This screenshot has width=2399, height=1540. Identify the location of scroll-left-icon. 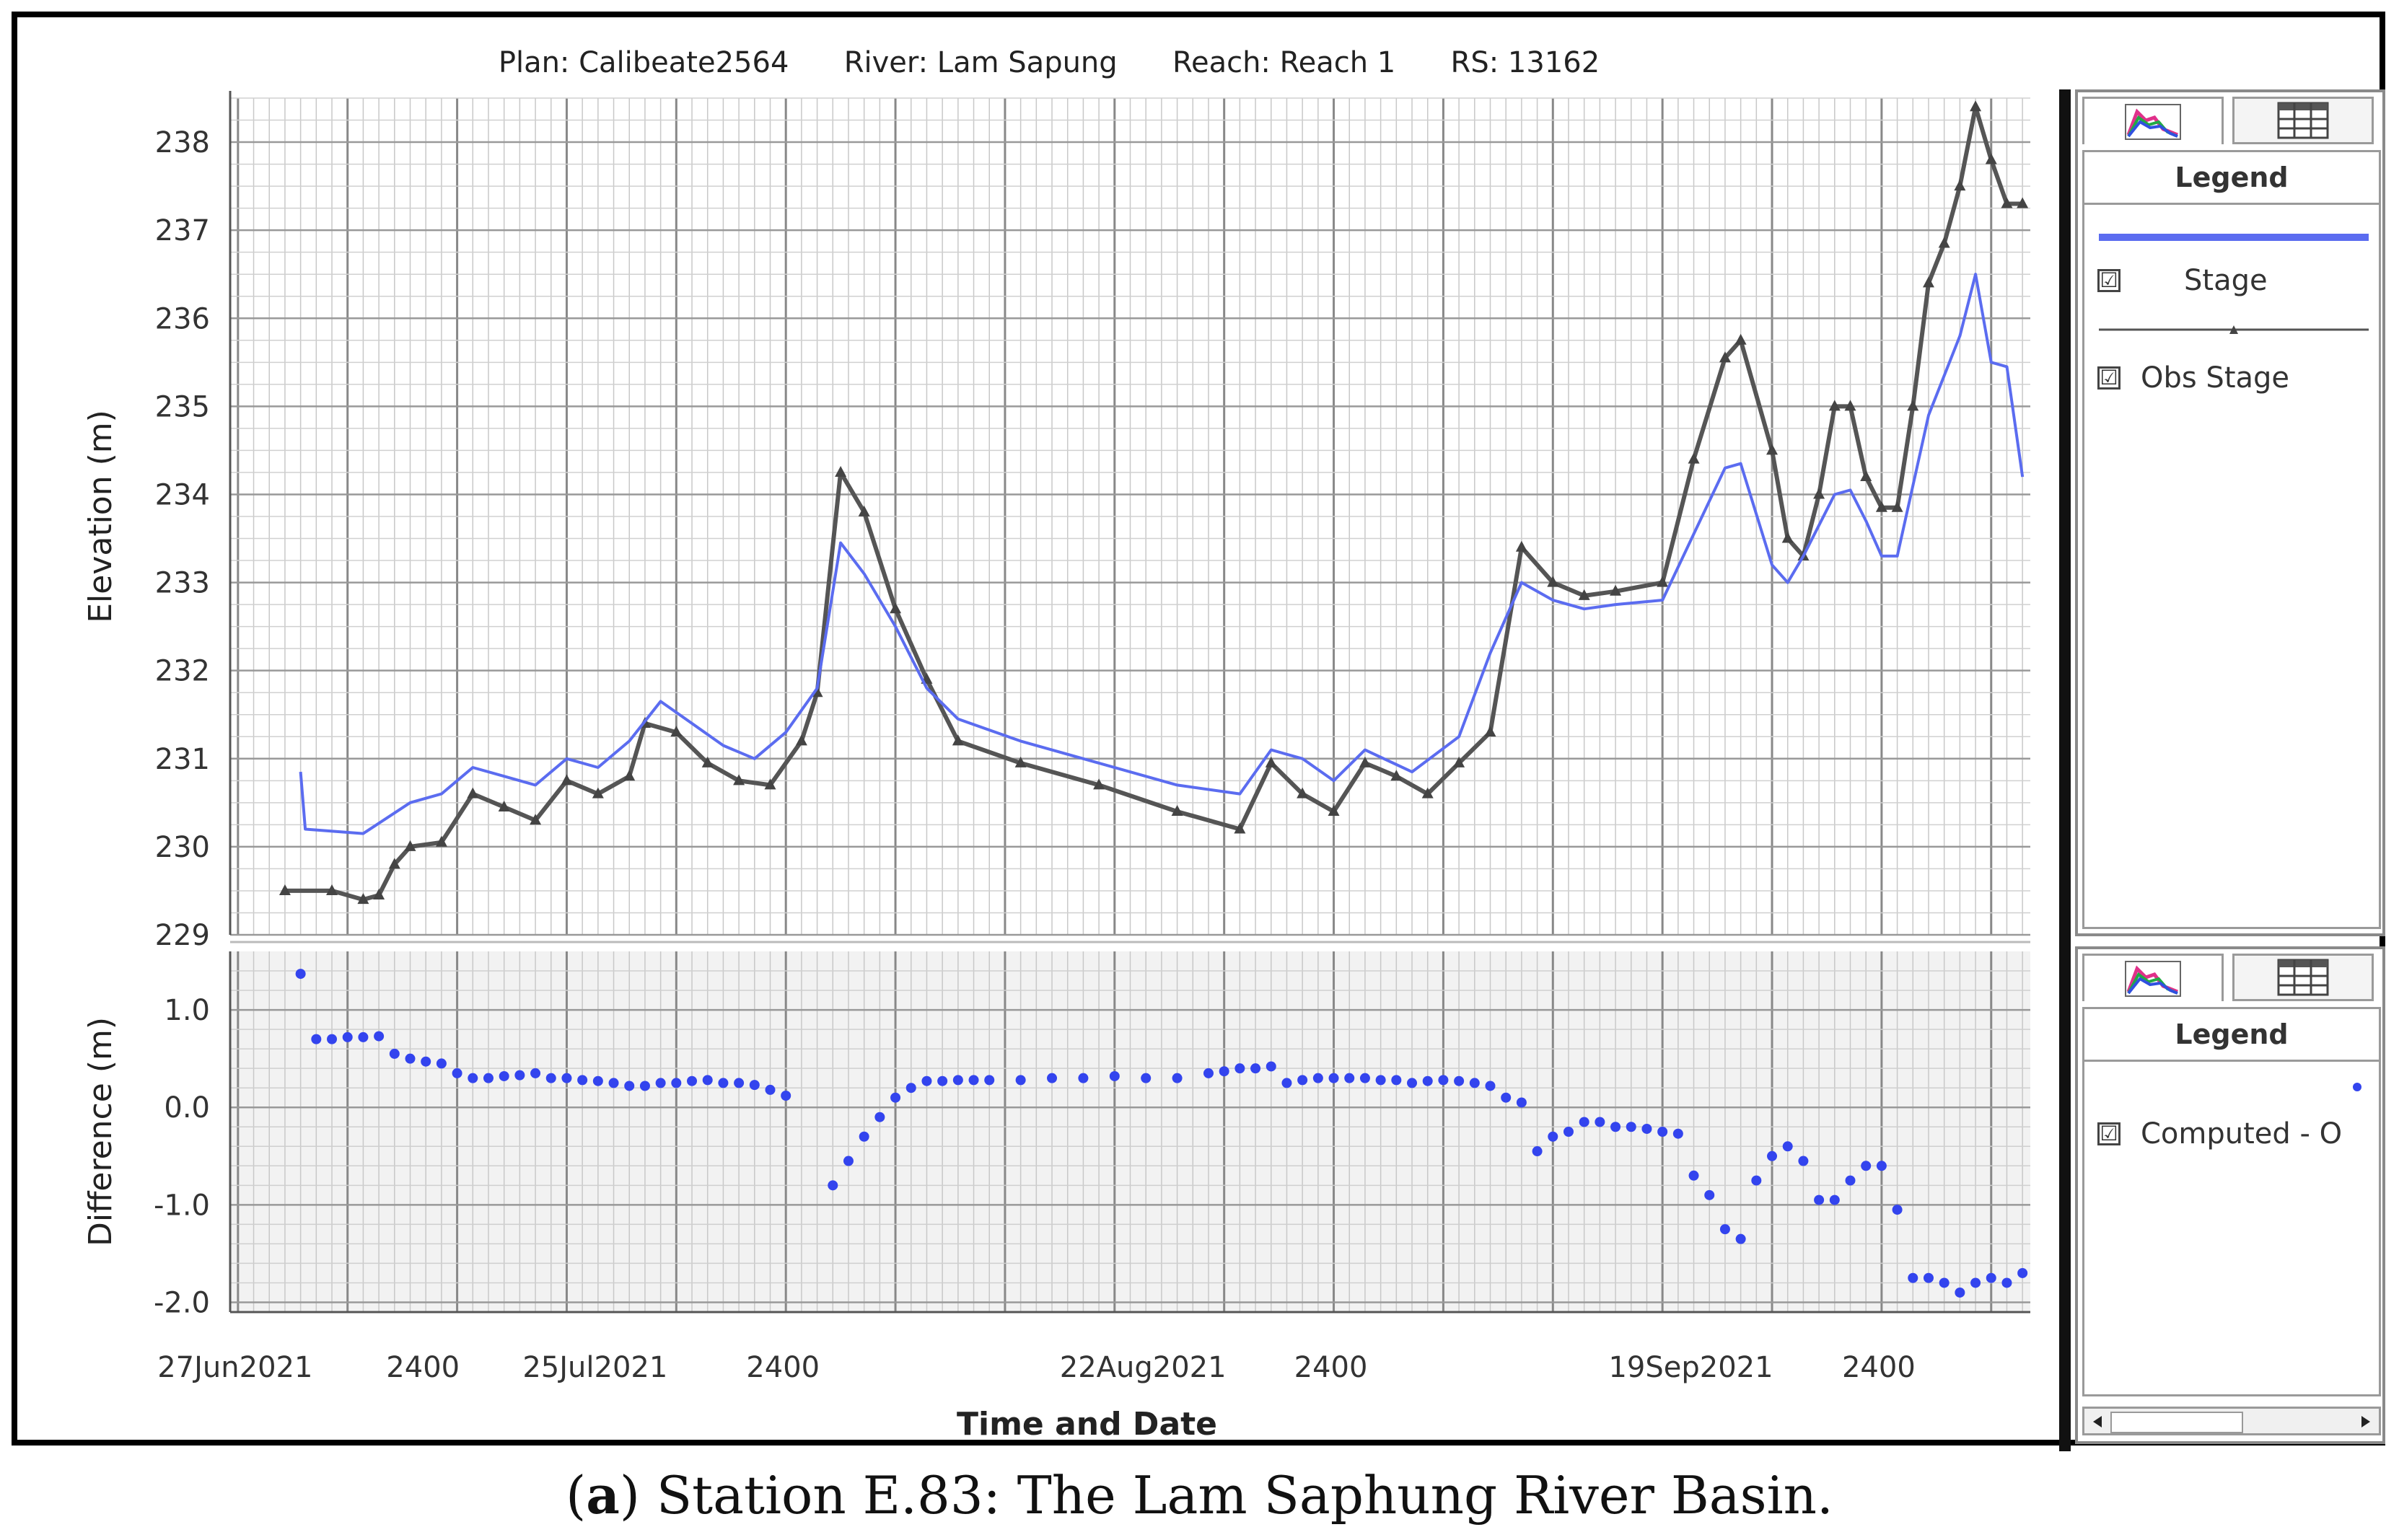
(2097, 1422).